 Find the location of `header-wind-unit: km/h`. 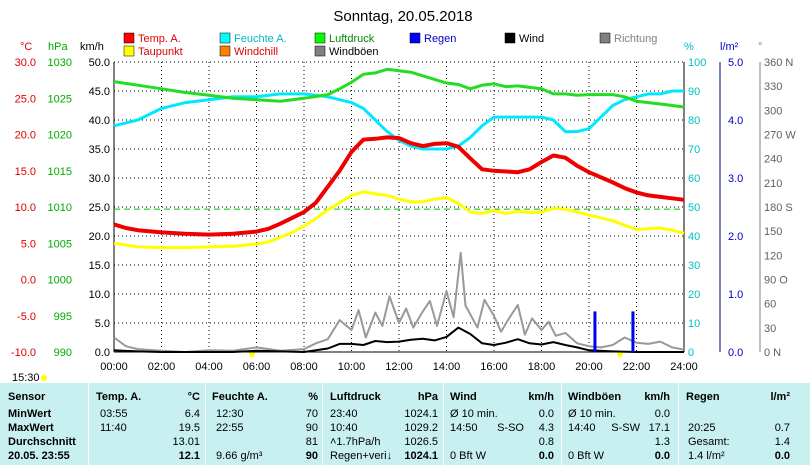

header-wind-unit: km/h is located at coordinates (541, 397).